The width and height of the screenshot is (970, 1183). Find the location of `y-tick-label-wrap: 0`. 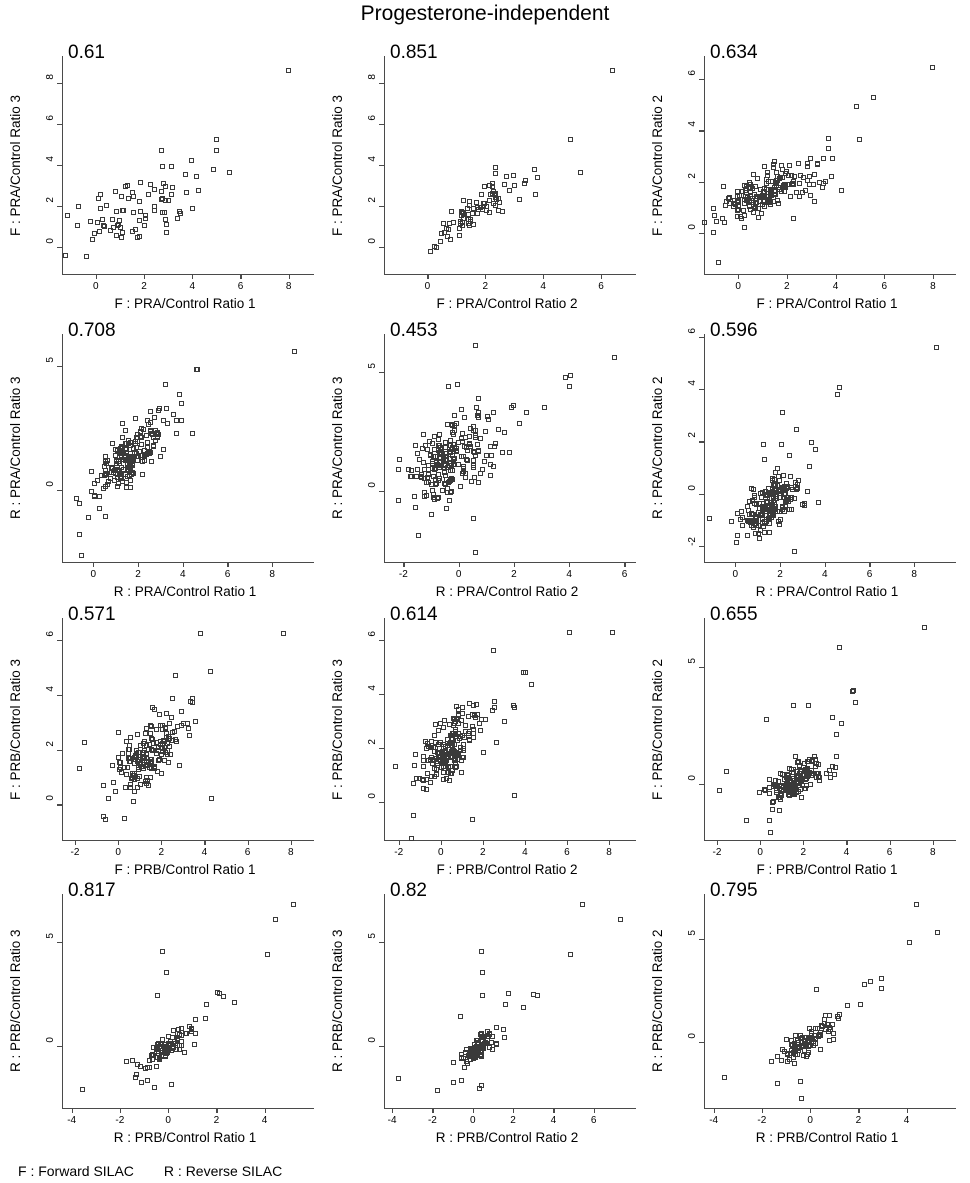

y-tick-label-wrap: 0 is located at coordinates (50, 247).